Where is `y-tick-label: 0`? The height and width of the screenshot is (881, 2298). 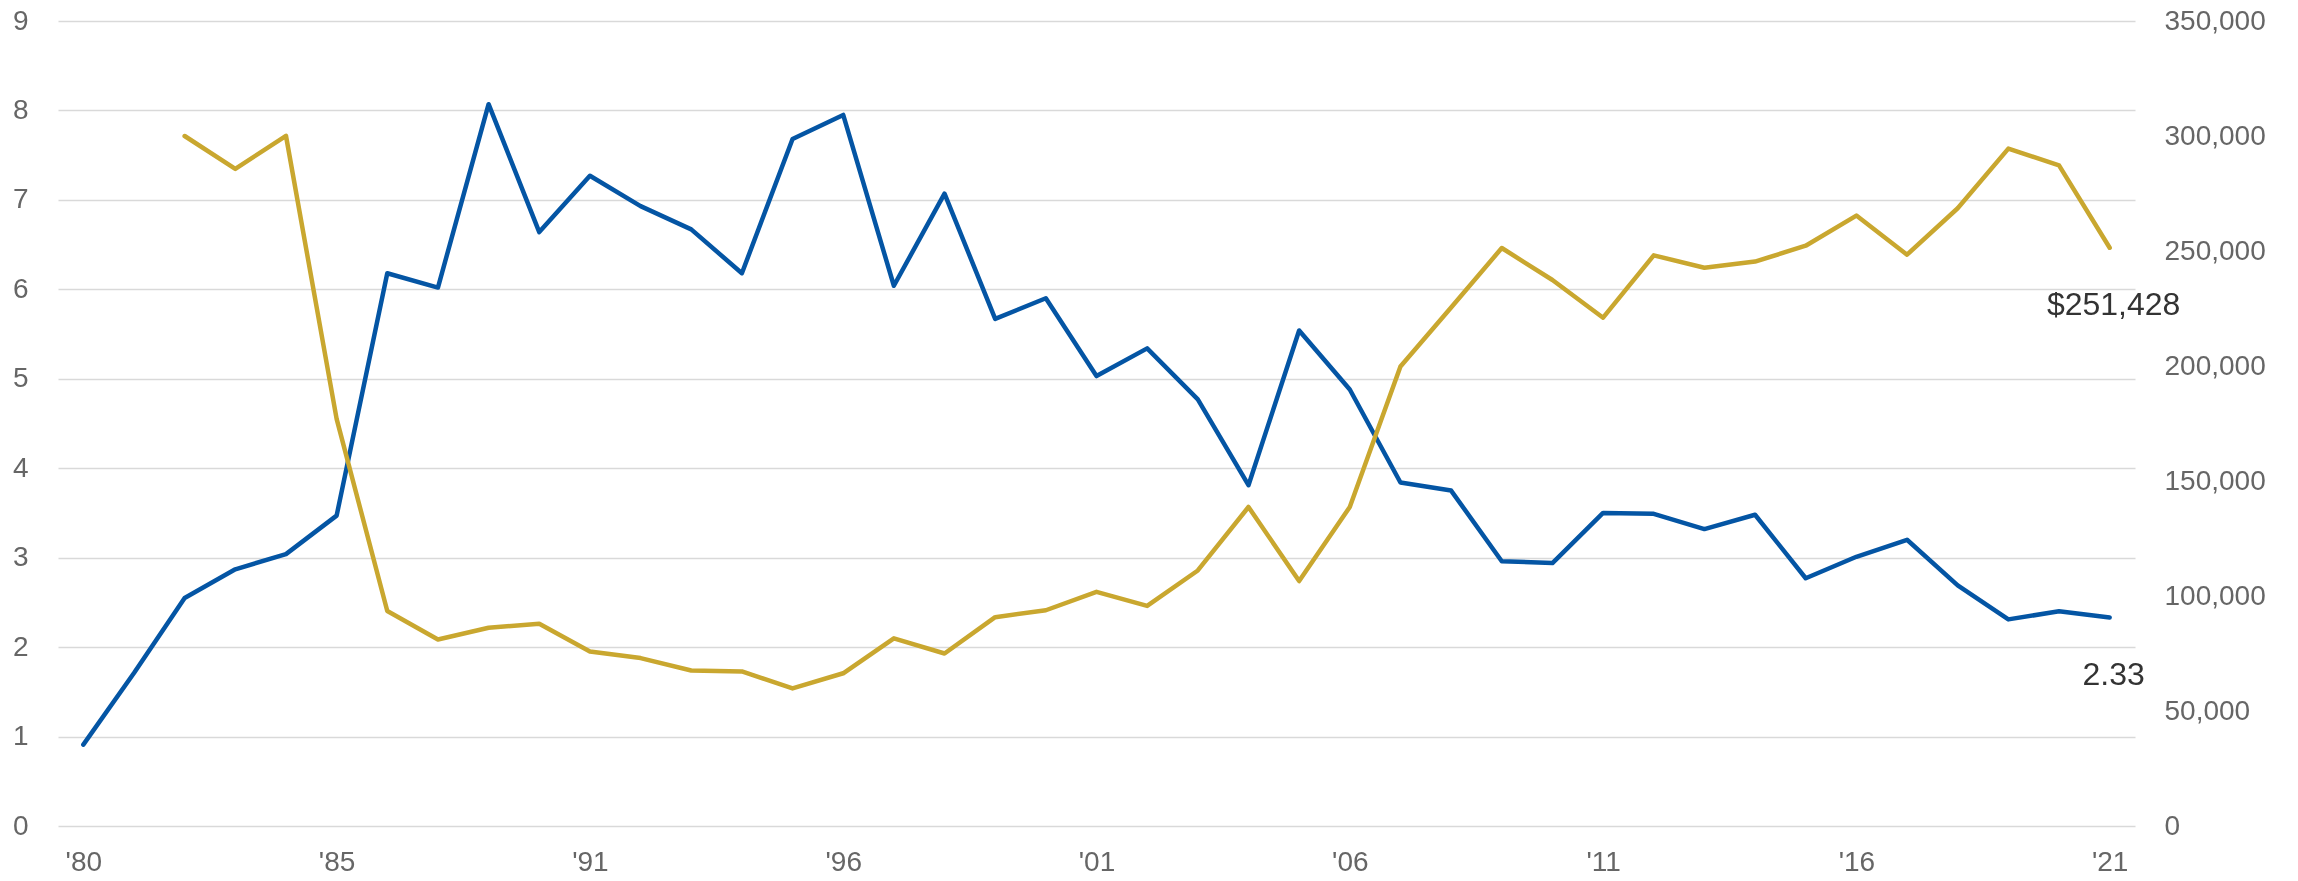 y-tick-label: 0 is located at coordinates (20, 825).